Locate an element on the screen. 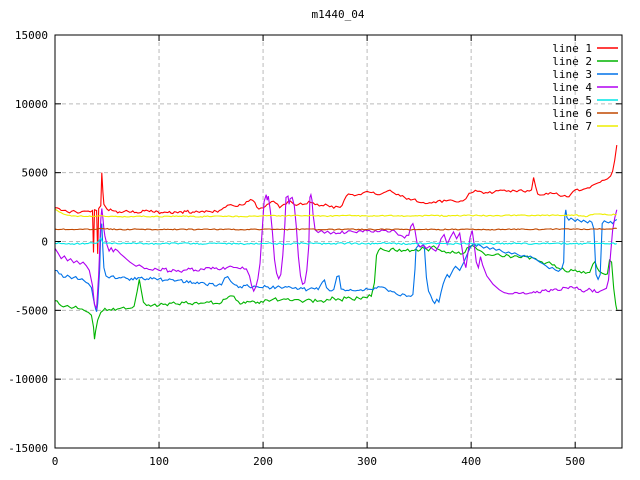 The image size is (640, 480). x-tick-label: 500 is located at coordinates (575, 461).